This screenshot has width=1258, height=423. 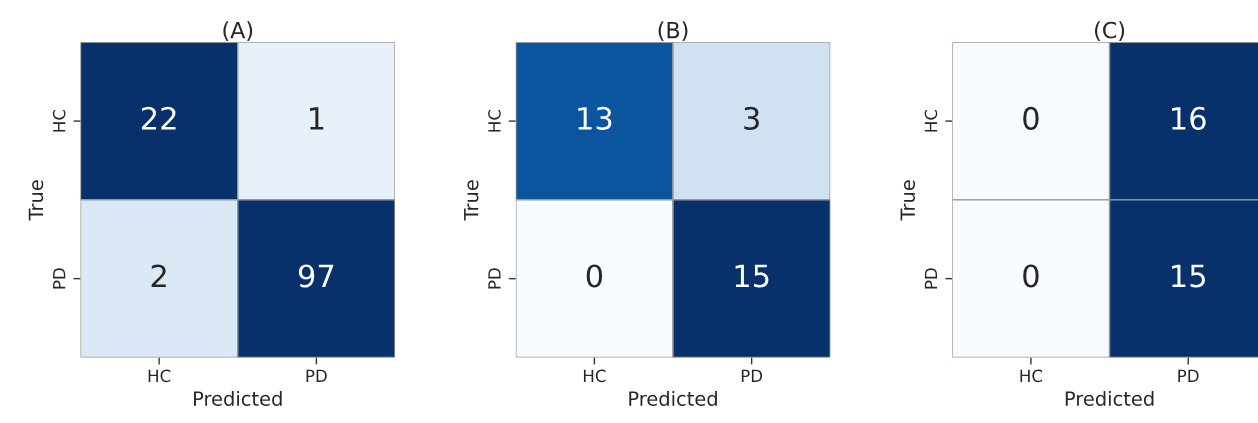 I want to click on data-label: 22, so click(x=158, y=118).